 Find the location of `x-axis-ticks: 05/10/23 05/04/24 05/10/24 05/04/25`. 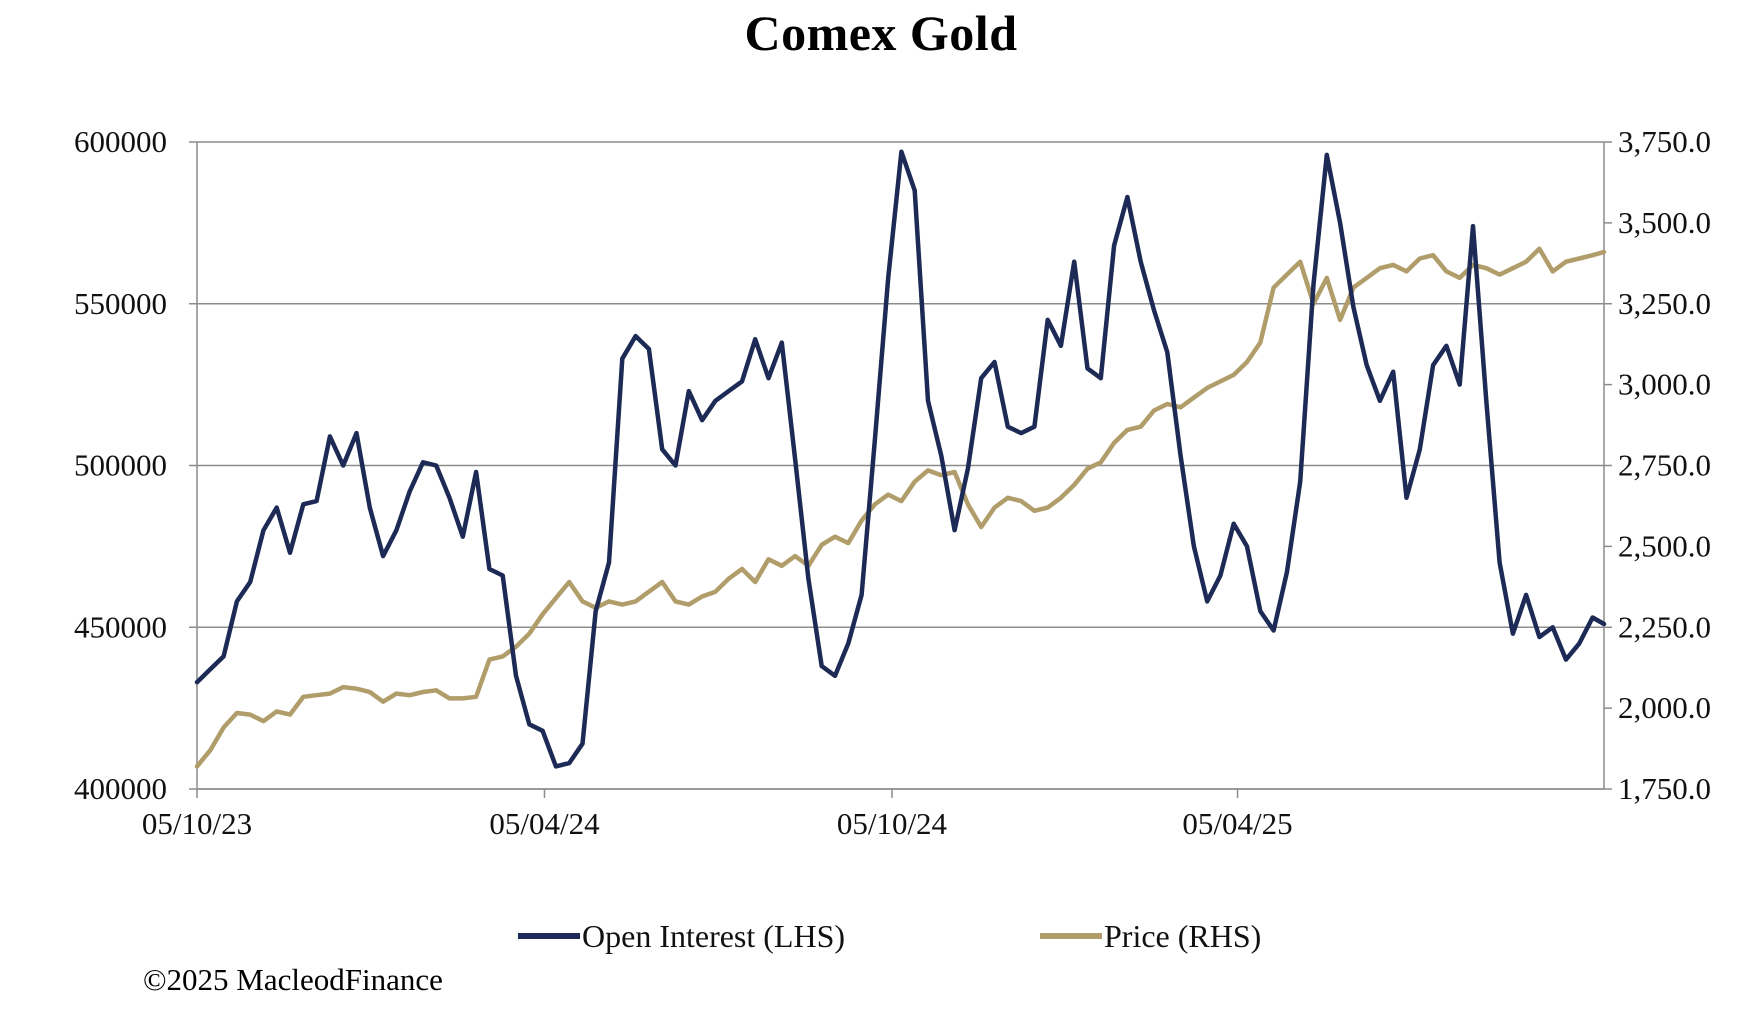

x-axis-ticks: 05/10/23 05/04/24 05/10/24 05/04/25 is located at coordinates (717, 823).